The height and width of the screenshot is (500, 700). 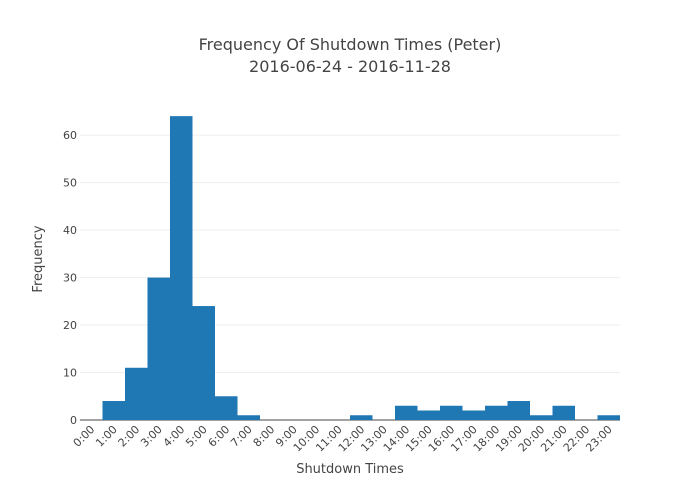 What do you see at coordinates (38, 258) in the screenshot?
I see `y-axis-title: Frequency` at bounding box center [38, 258].